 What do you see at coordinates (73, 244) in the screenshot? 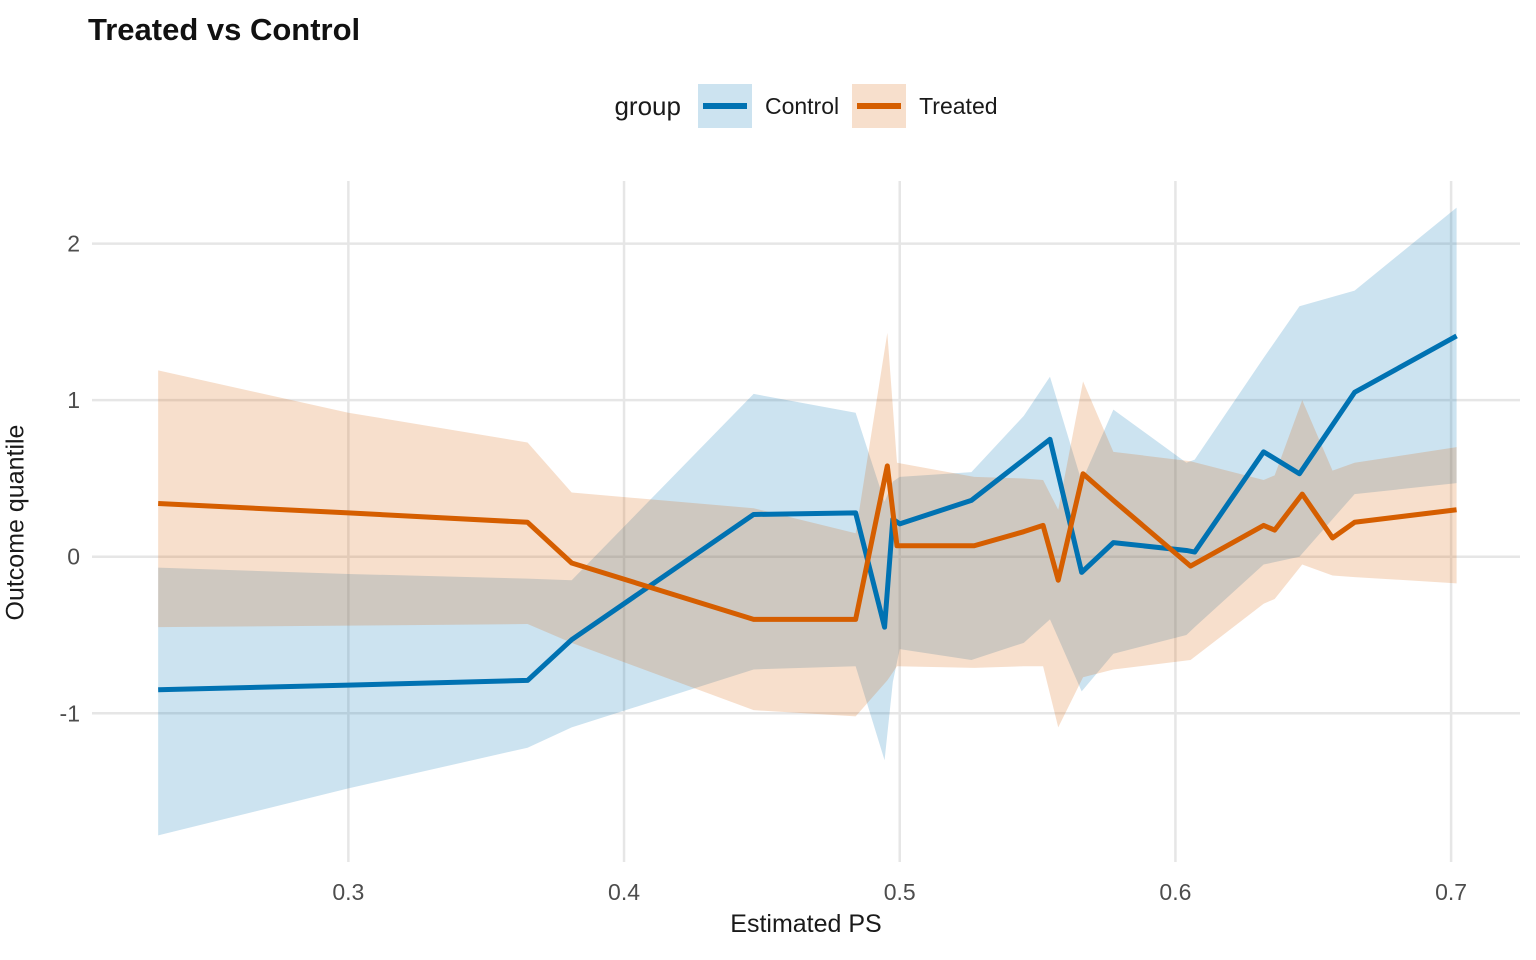
I see `y-tick-label: 2` at bounding box center [73, 244].